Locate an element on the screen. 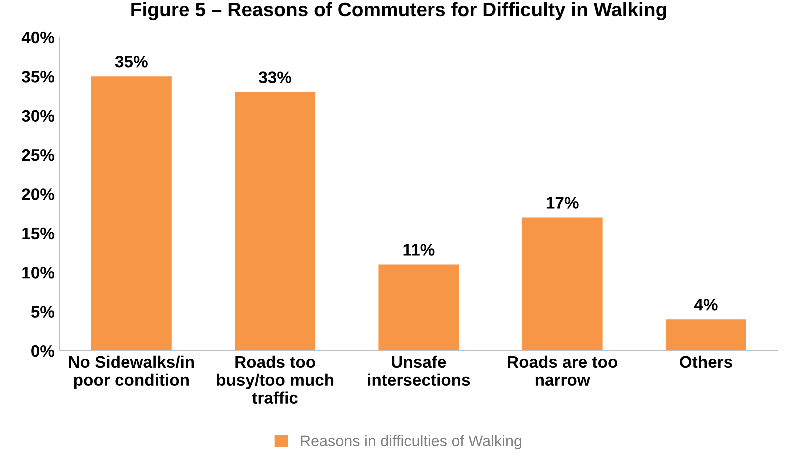  y-tick-label: 5% is located at coordinates (43, 312).